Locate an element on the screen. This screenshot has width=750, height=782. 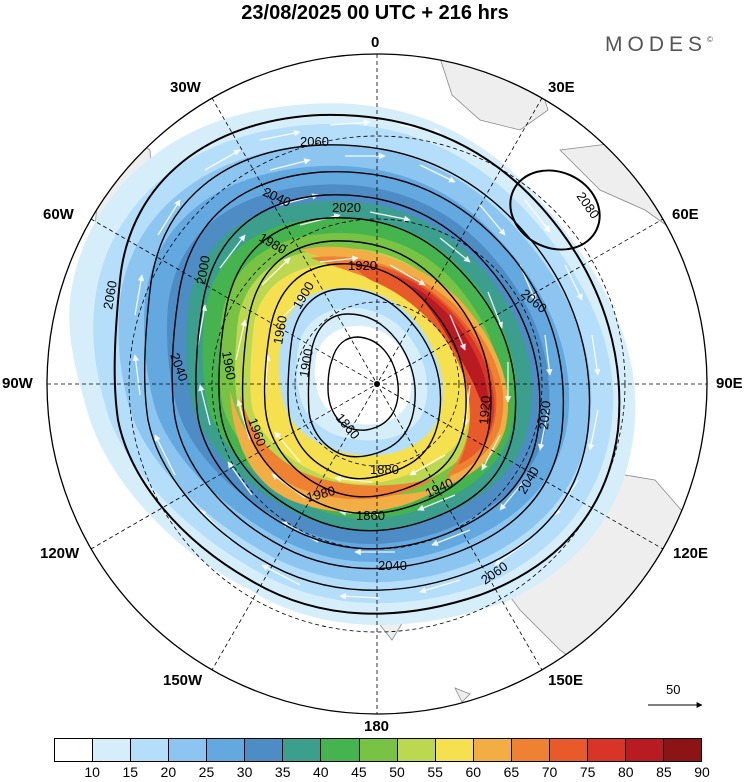
colorbar-tick-label: 80 is located at coordinates (625, 772).